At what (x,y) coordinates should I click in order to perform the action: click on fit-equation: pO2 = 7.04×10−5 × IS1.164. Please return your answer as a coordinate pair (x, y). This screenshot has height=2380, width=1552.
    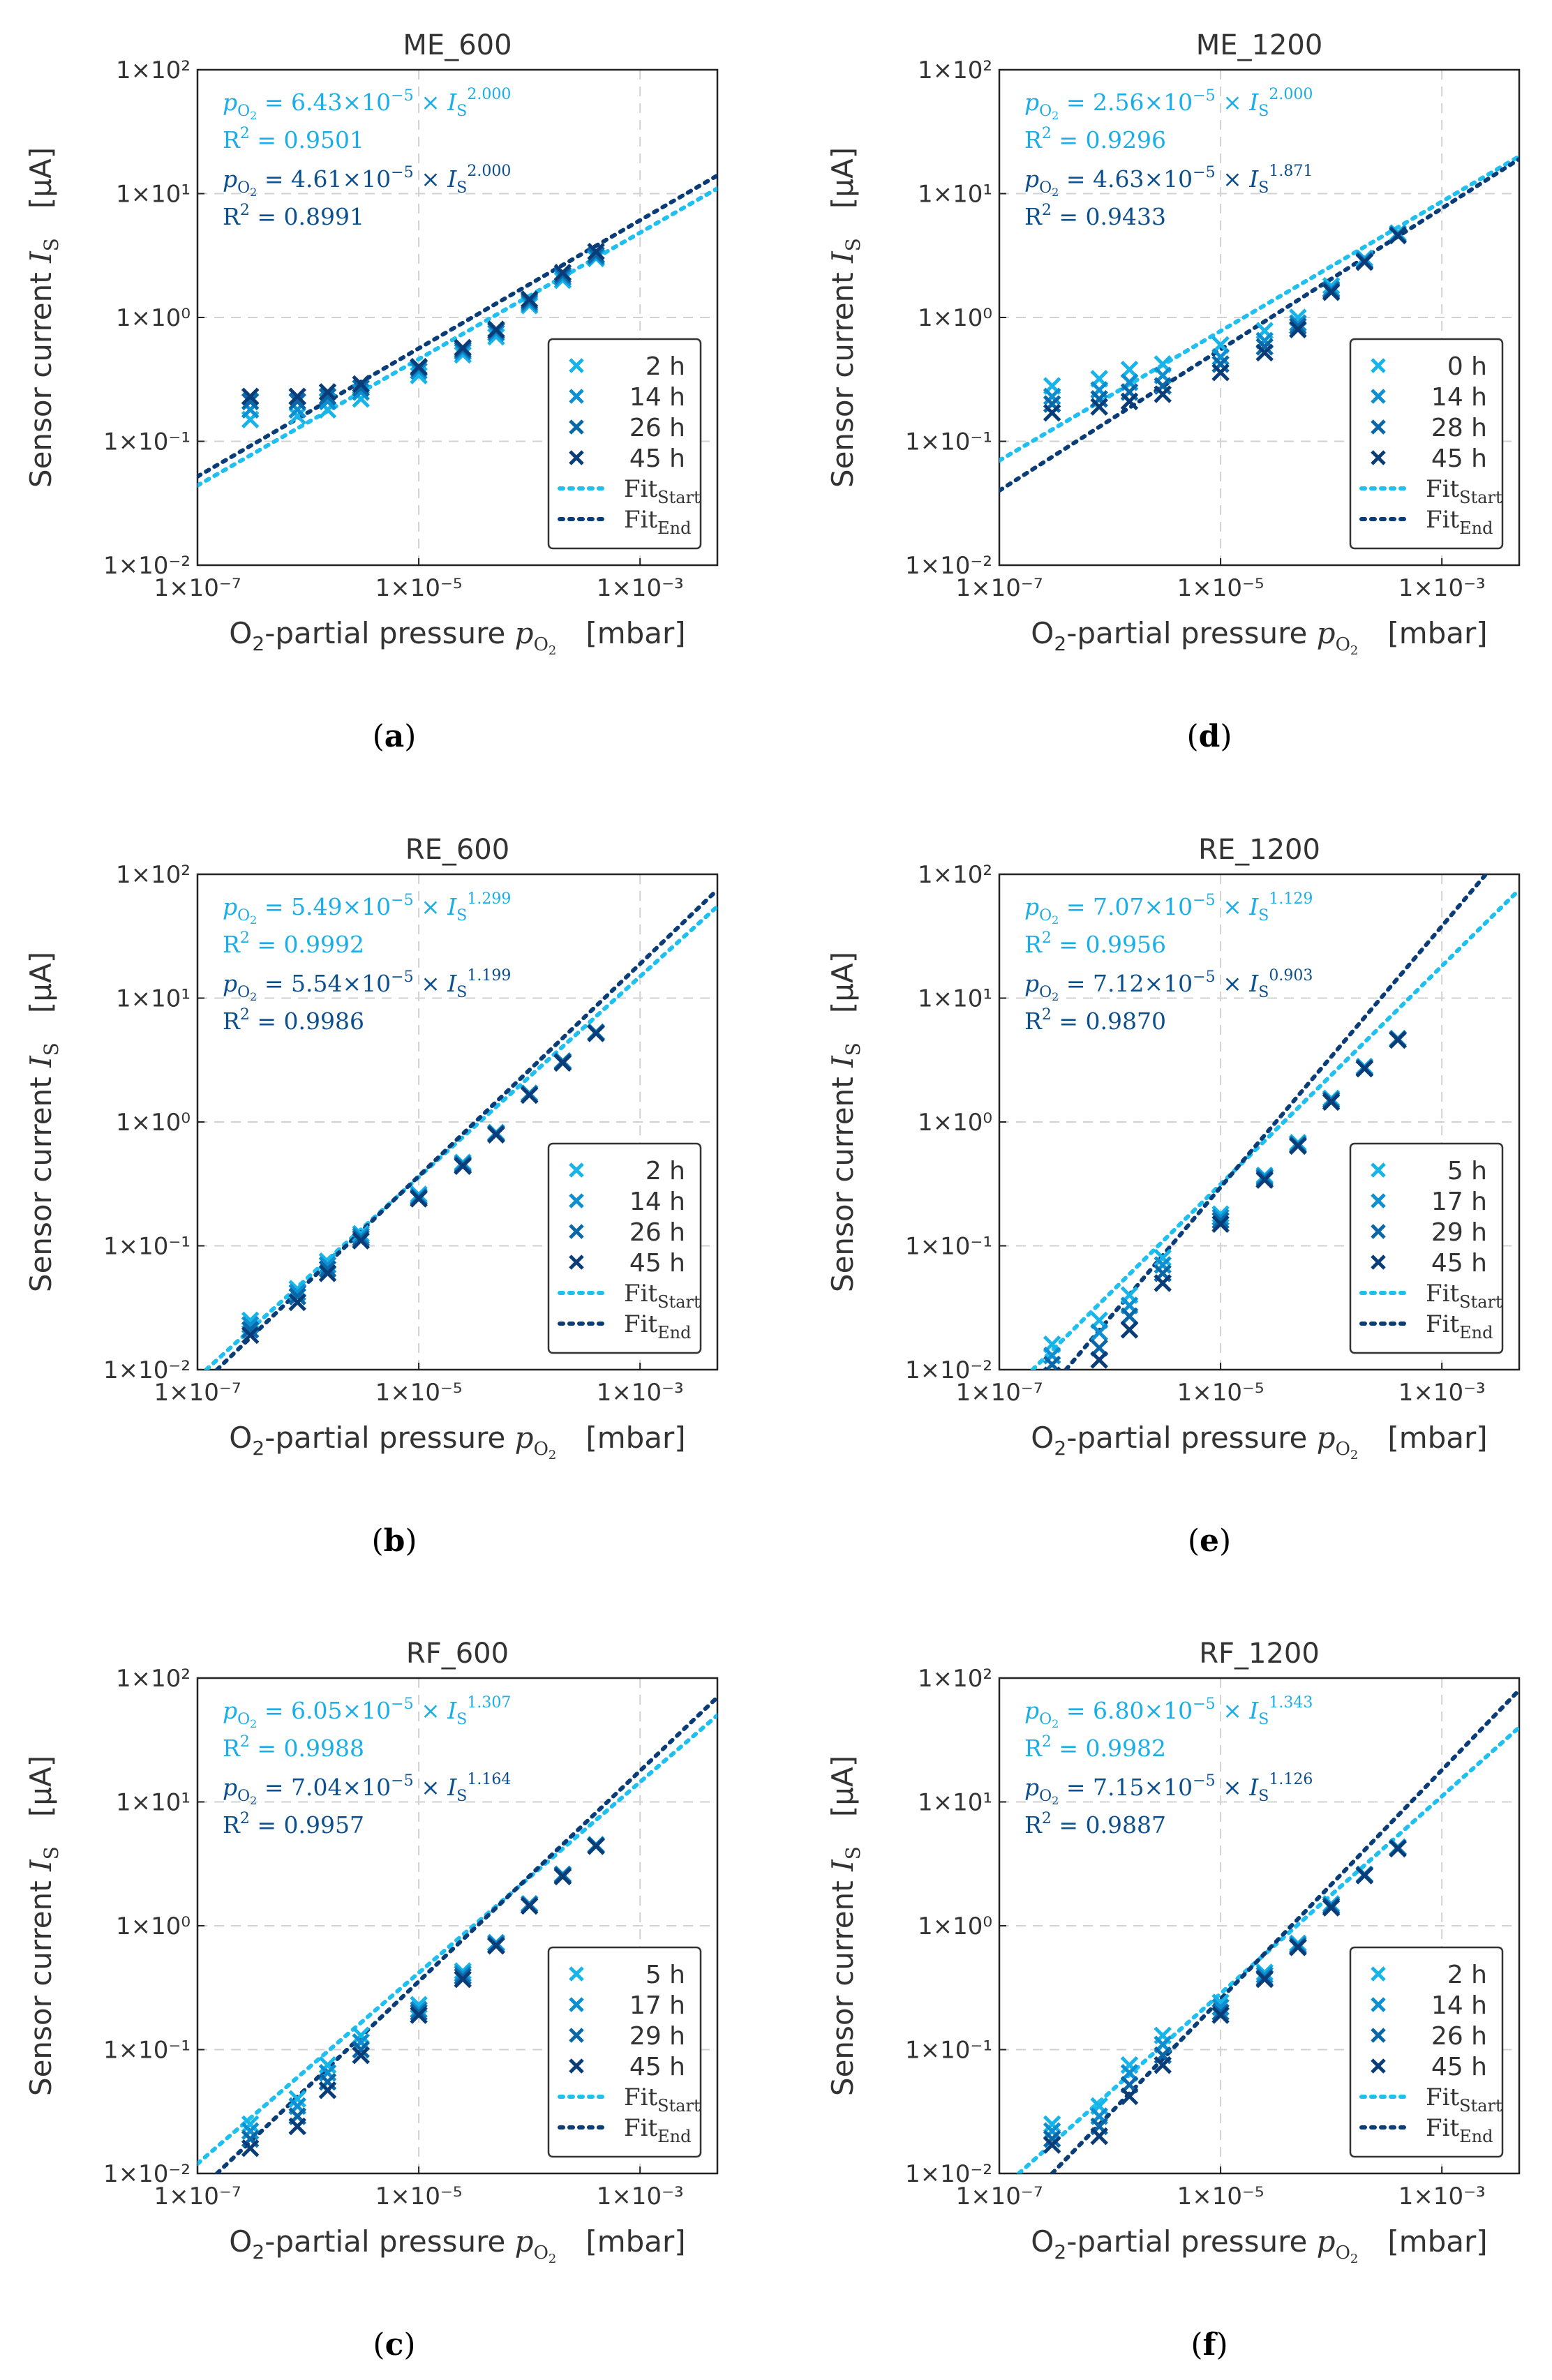
    Looking at the image, I should click on (367, 1789).